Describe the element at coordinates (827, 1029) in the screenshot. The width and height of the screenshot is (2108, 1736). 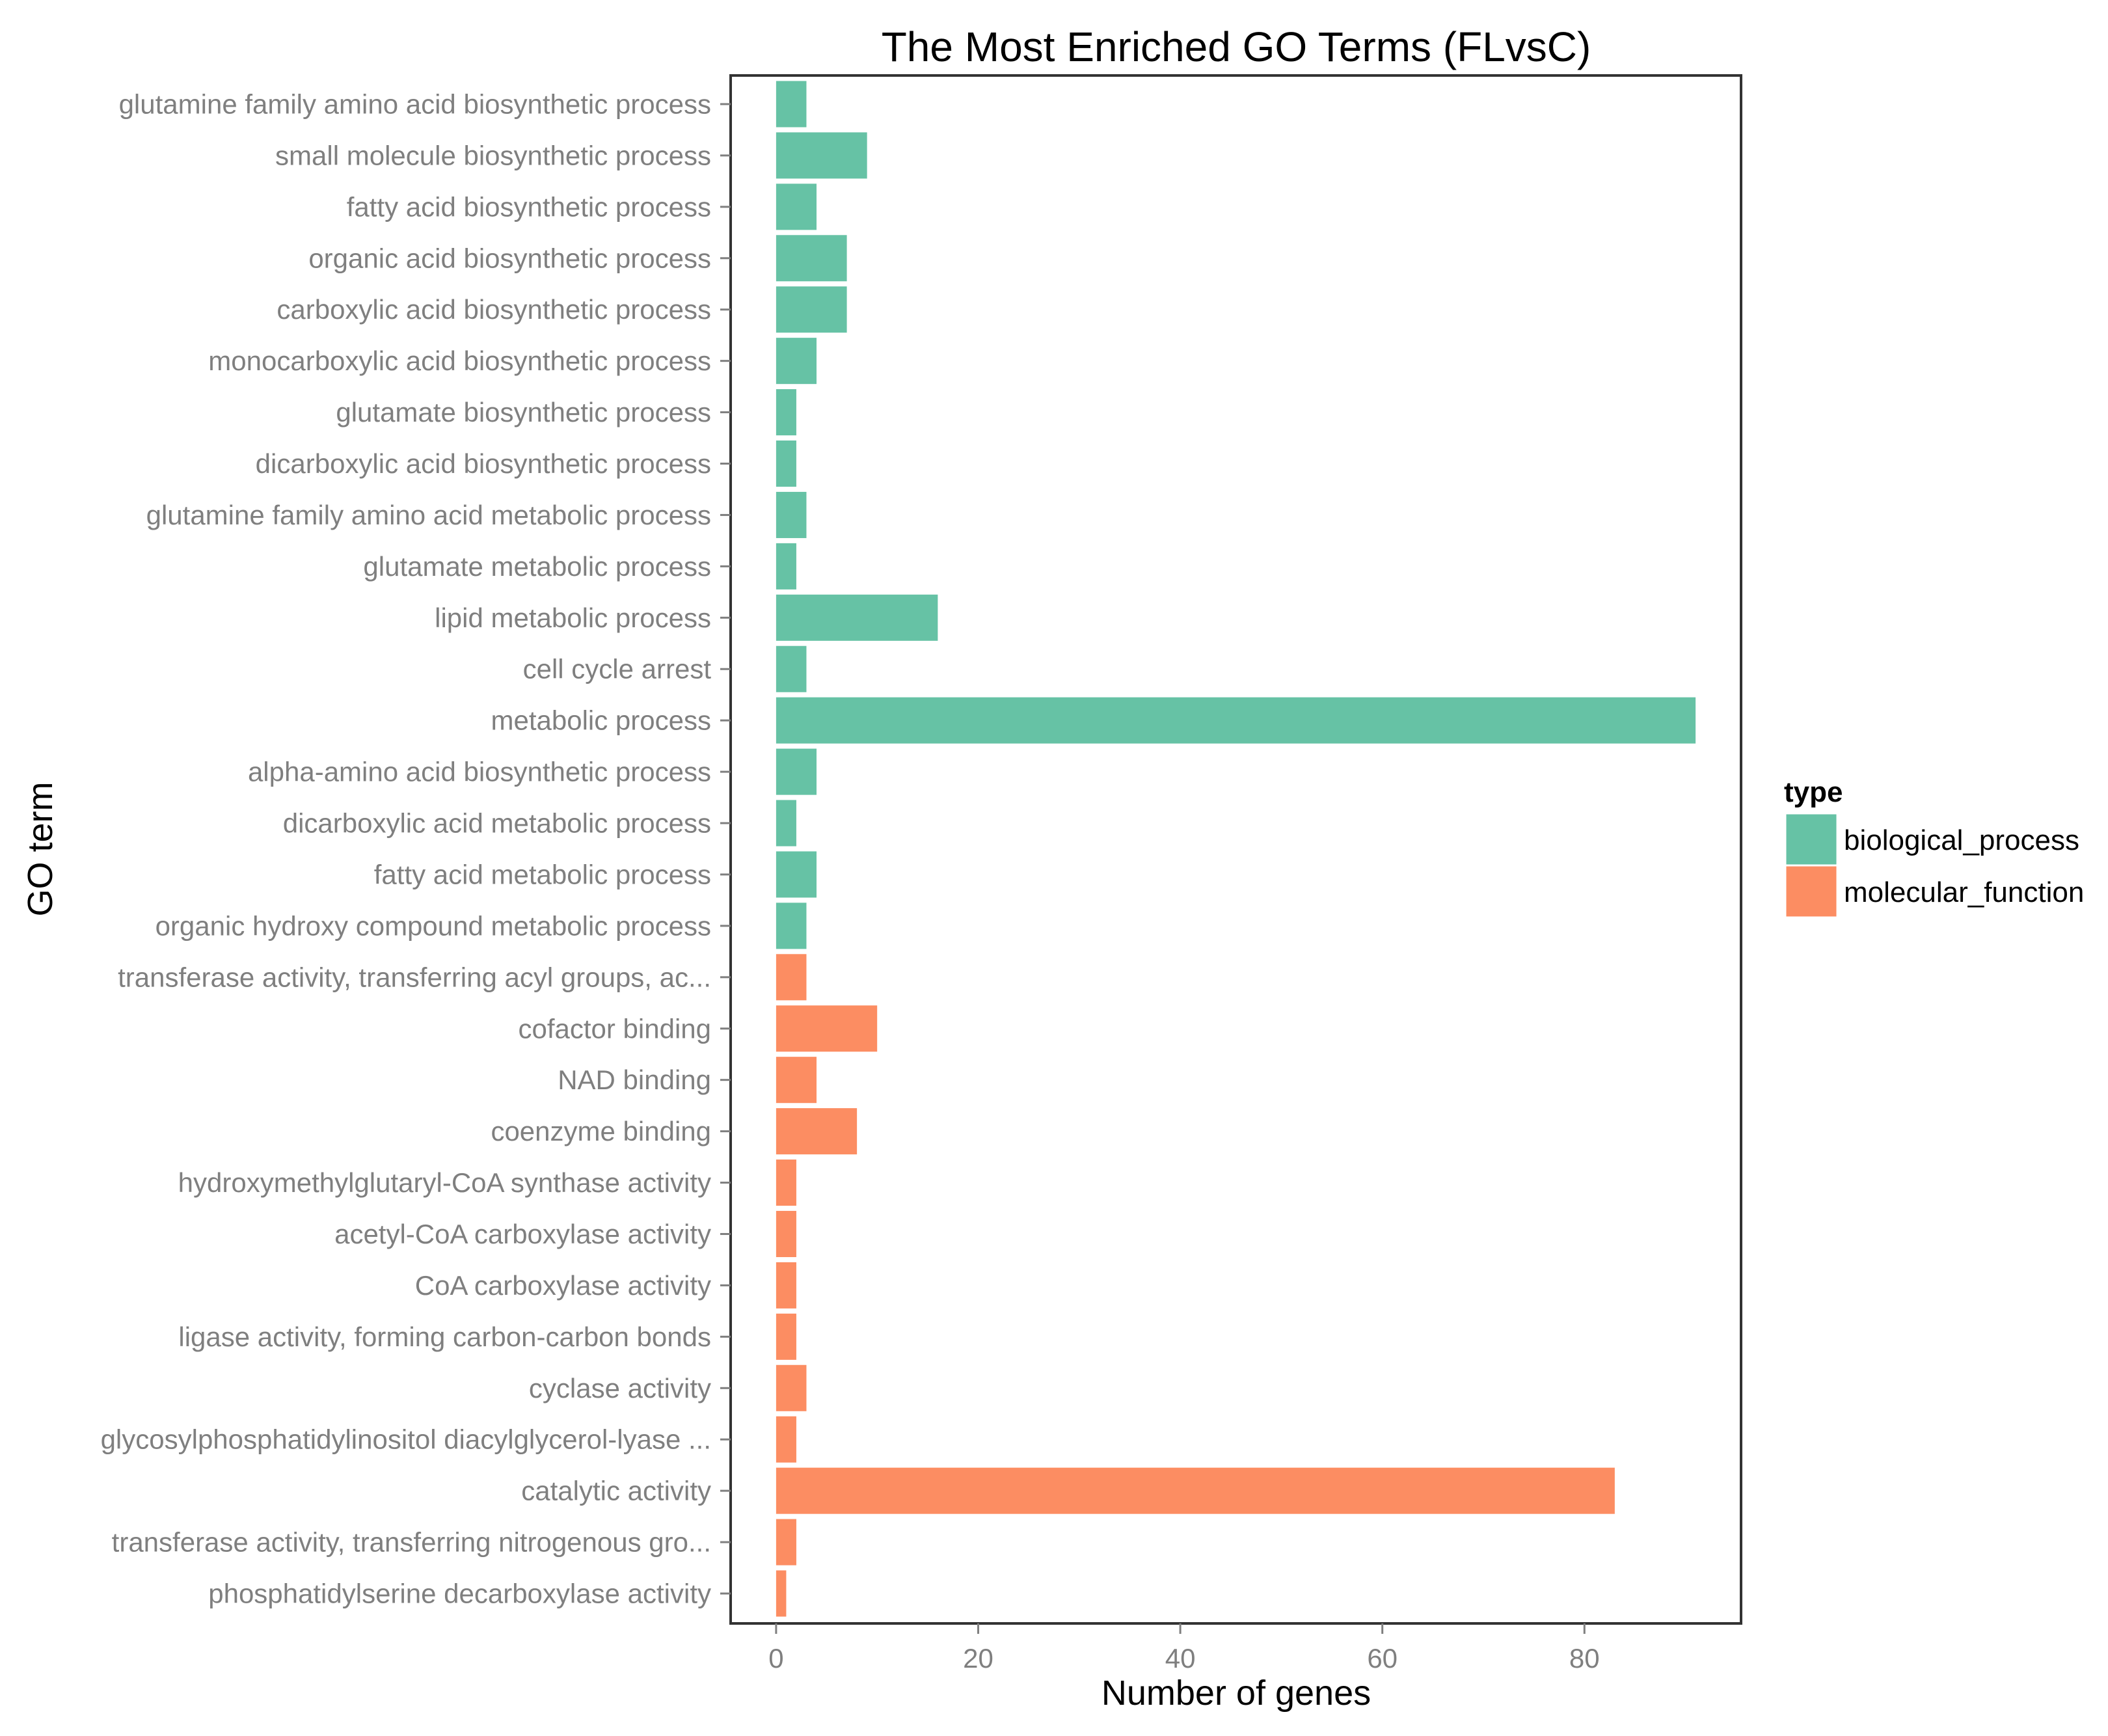
I see `bar-cofactor-binding` at that location.